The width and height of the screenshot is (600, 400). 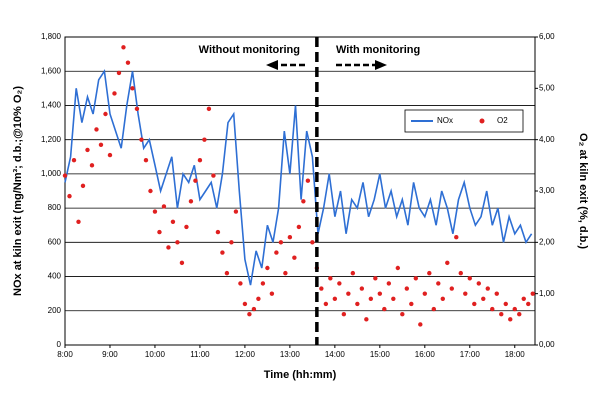 What do you see at coordinates (547, 293) in the screenshot?
I see `y2-tick-label: 1,00` at bounding box center [547, 293].